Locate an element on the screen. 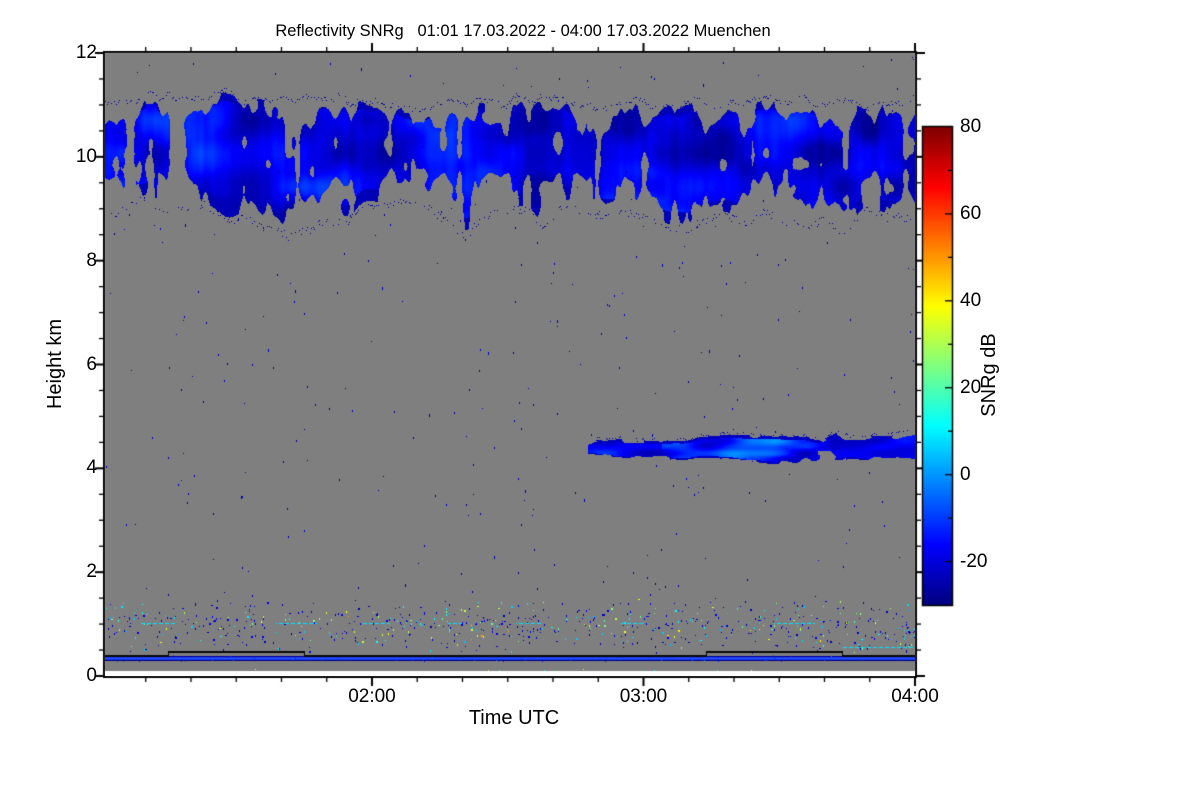 The image size is (1200, 800). y-tick-label: 6 is located at coordinates (91, 364).